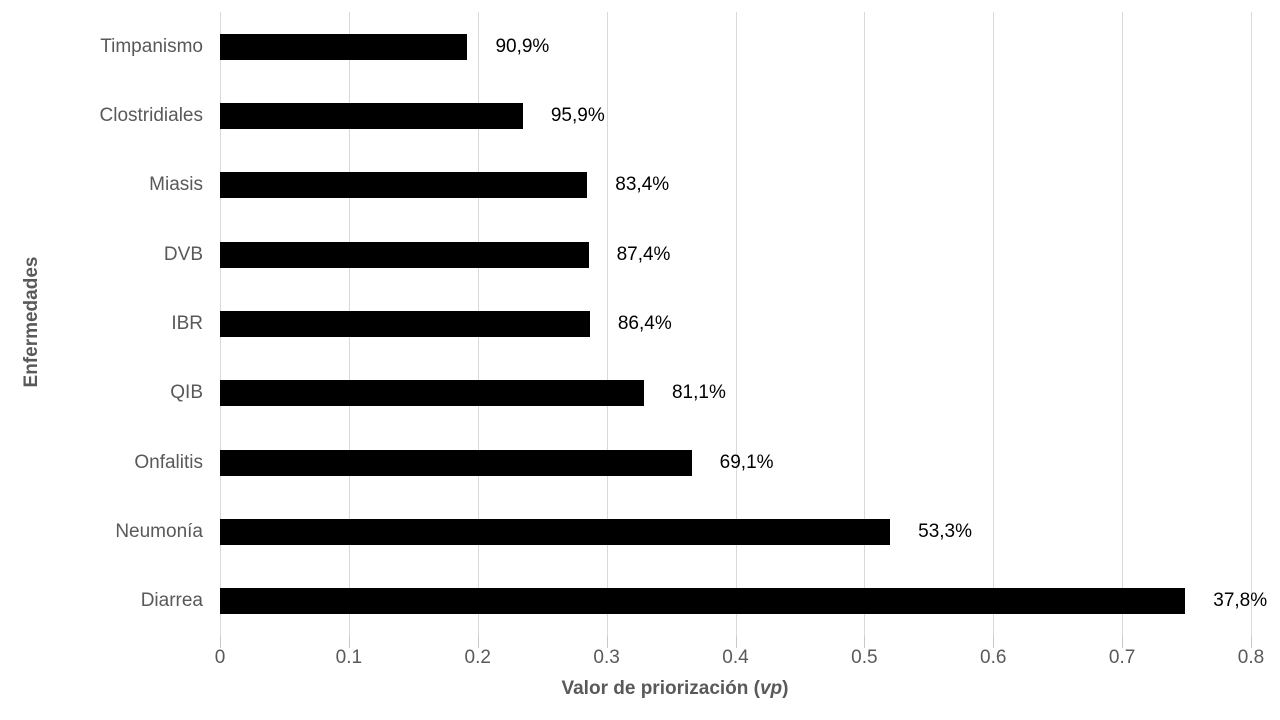 This screenshot has width=1280, height=720. What do you see at coordinates (771, 688) in the screenshot?
I see `x-axis-title-italic: vp` at bounding box center [771, 688].